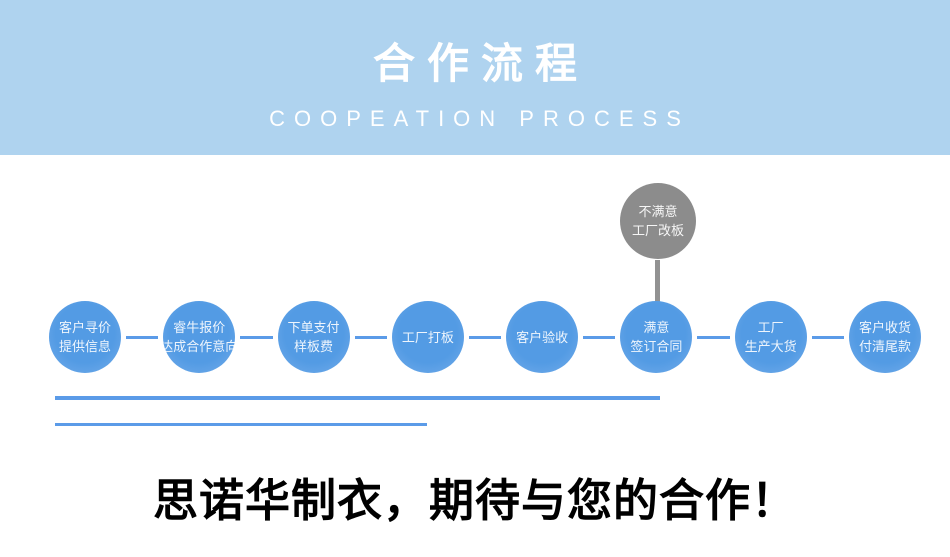 The width and height of the screenshot is (950, 557). Describe the element at coordinates (314, 346) in the screenshot. I see `flow-step-label: 样板费` at that location.